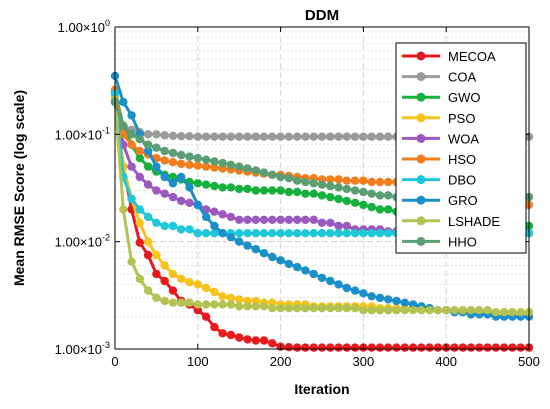  Describe the element at coordinates (440, 138) in the screenshot. I see `legend-item: WOA` at that location.